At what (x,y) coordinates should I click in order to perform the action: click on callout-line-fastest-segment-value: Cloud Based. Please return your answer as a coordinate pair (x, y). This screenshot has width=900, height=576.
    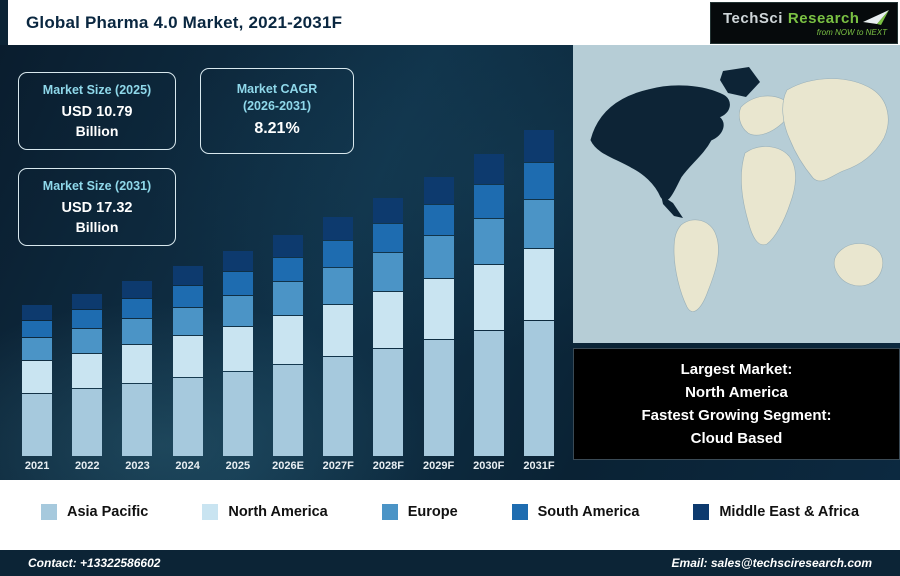
    Looking at the image, I should click on (736, 439).